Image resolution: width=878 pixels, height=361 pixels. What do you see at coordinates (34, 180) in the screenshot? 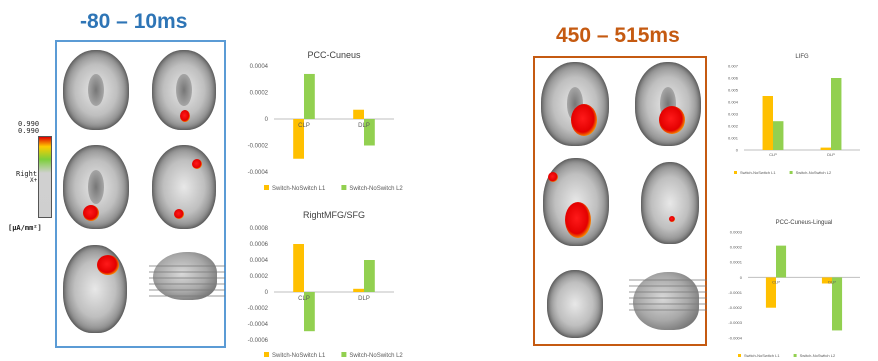
I see `colorbar-mid-label-2: X+` at bounding box center [34, 180].